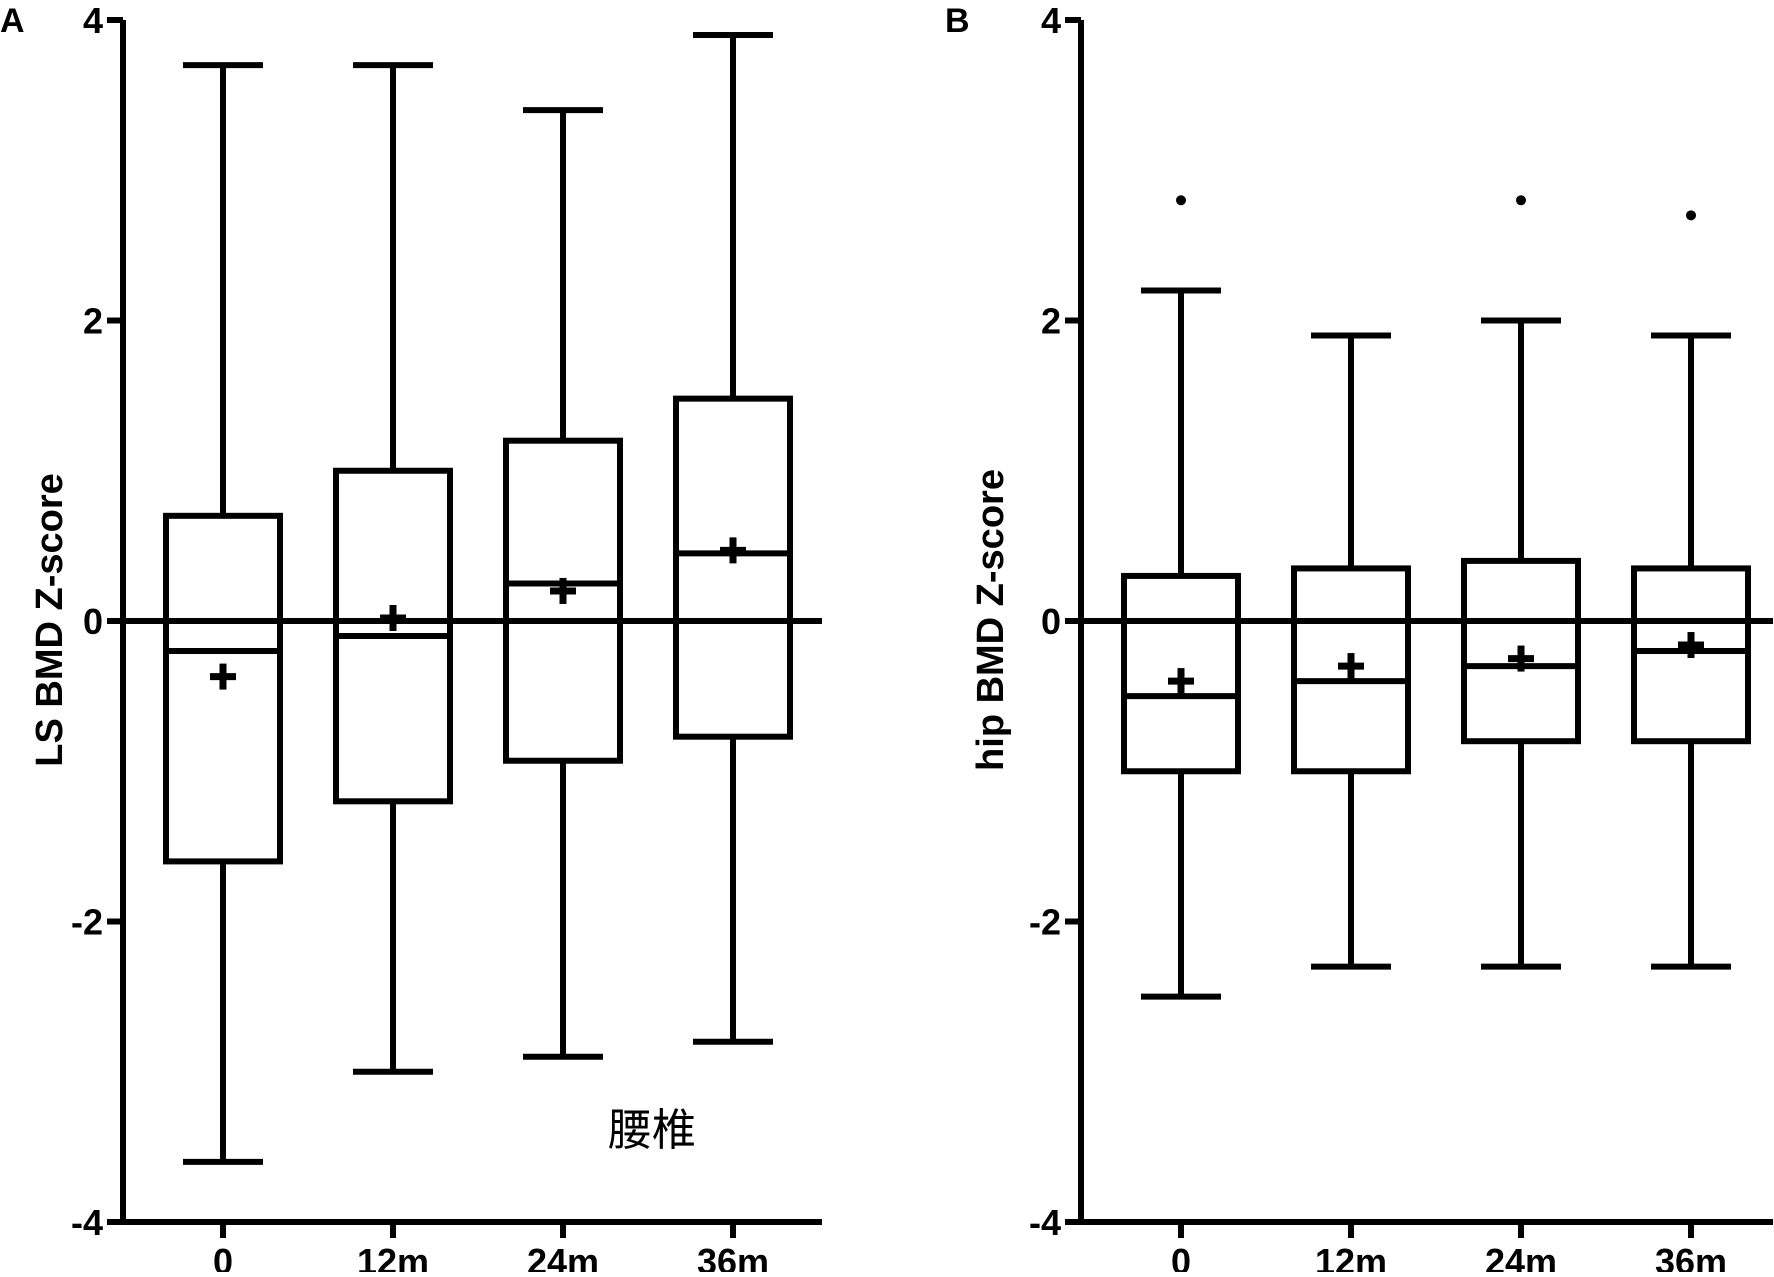  Describe the element at coordinates (991, 620) in the screenshot. I see `y-axis-title: hip BMD Z-score` at that location.